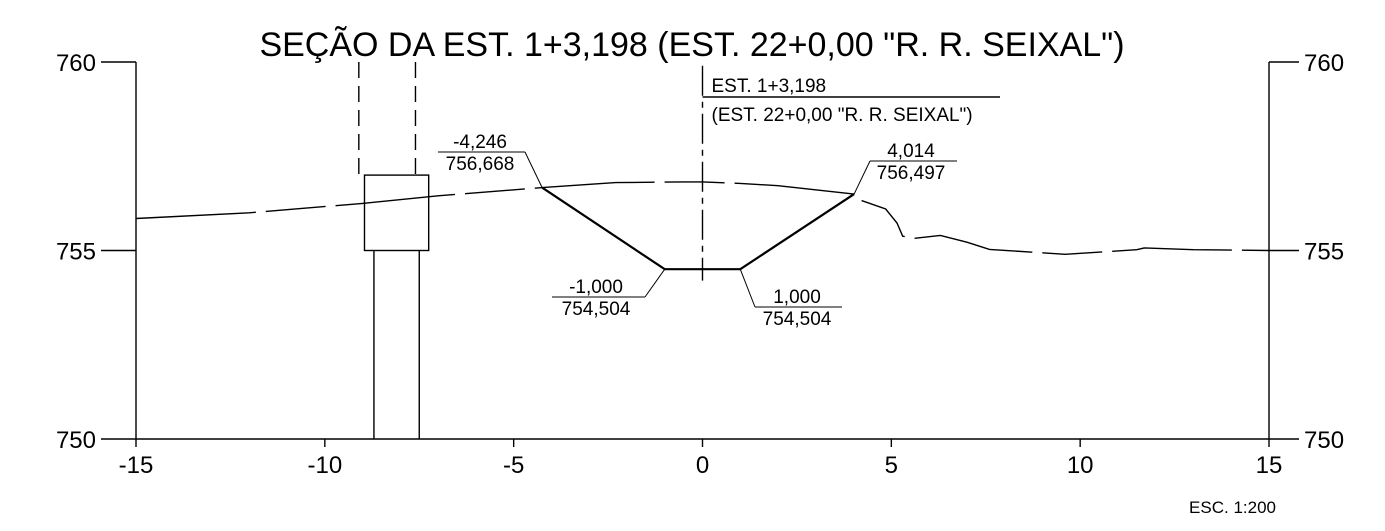 The image size is (1385, 531). I want to click on left-y-tick-label: 755, so click(76, 252).